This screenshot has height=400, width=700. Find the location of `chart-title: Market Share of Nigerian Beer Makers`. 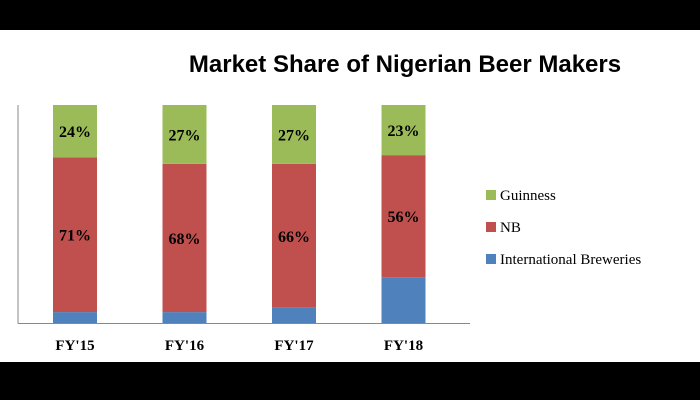

chart-title: Market Share of Nigerian Beer Makers is located at coordinates (405, 64).